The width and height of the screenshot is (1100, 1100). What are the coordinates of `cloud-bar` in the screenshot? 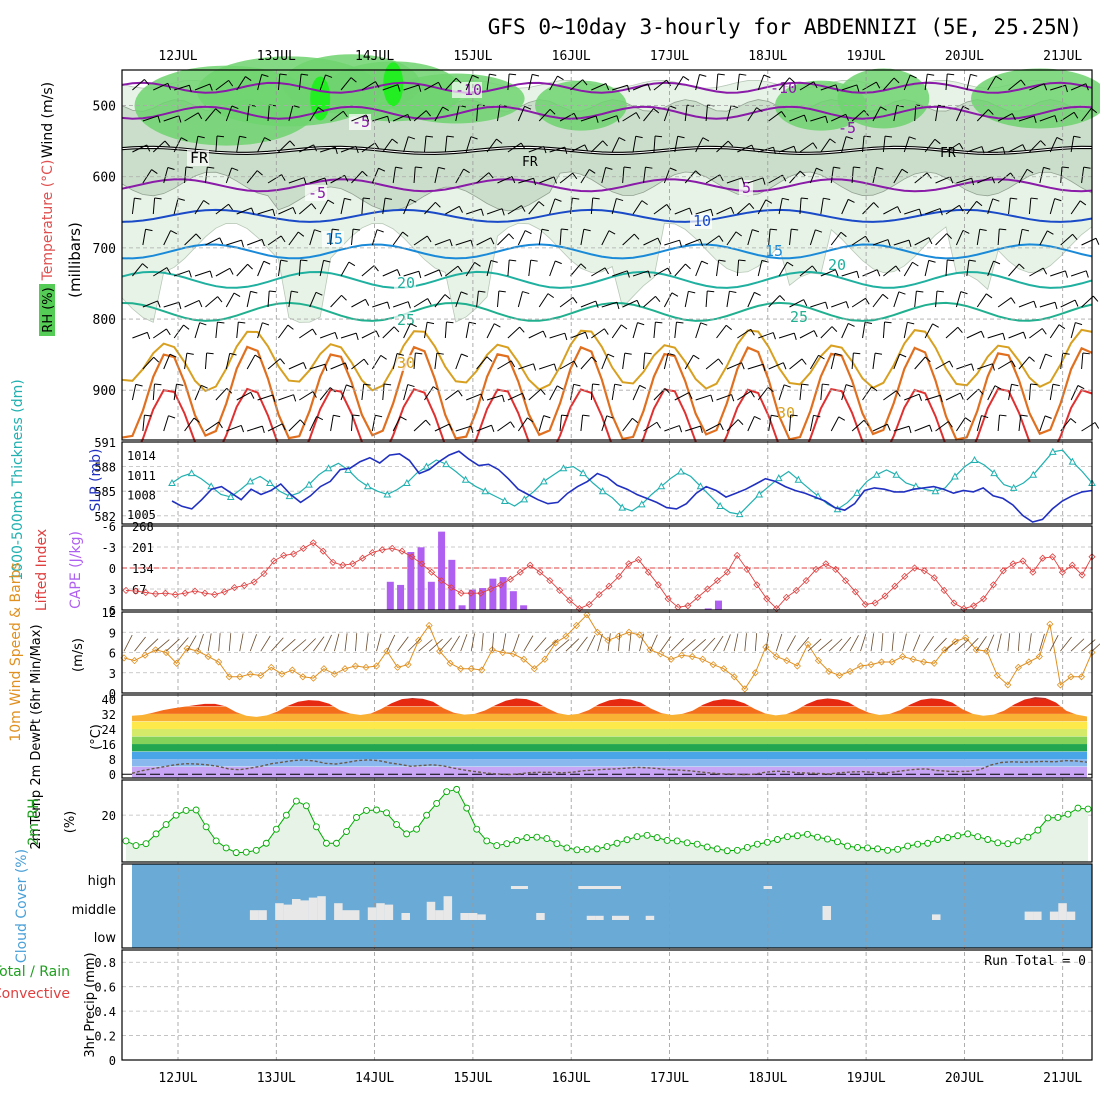 It's located at (372, 913).